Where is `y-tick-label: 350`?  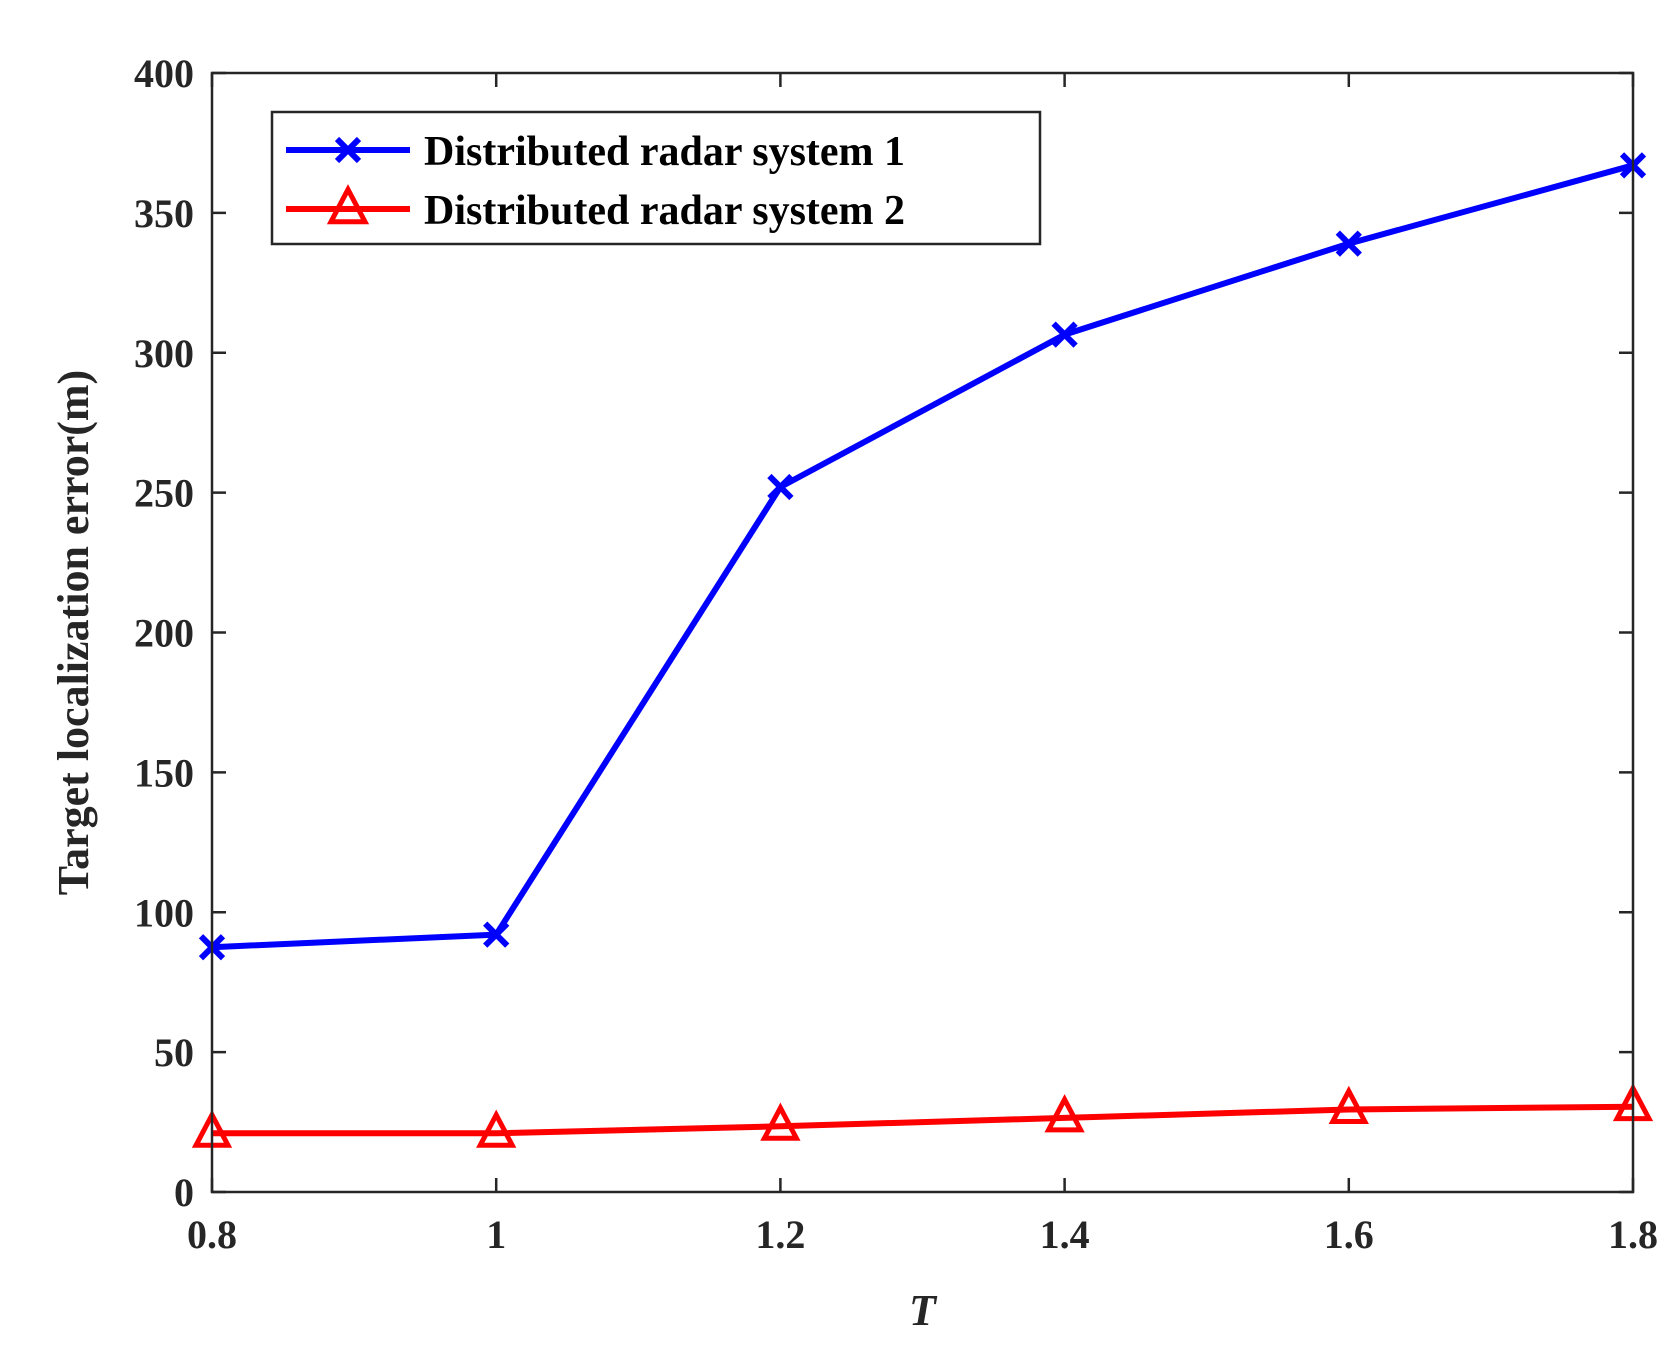
y-tick-label: 350 is located at coordinates (164, 213).